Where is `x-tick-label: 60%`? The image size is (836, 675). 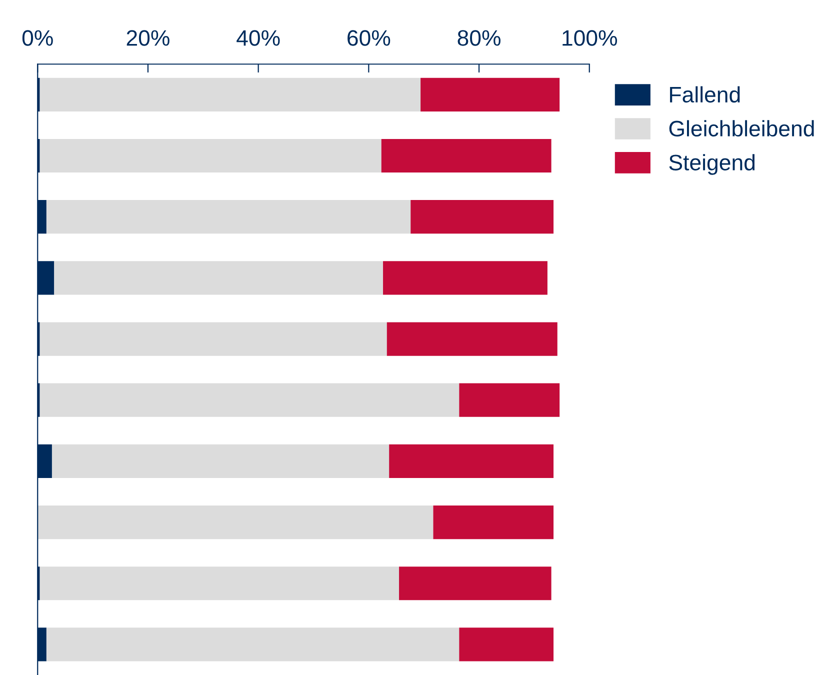
x-tick-label: 60% is located at coordinates (369, 38).